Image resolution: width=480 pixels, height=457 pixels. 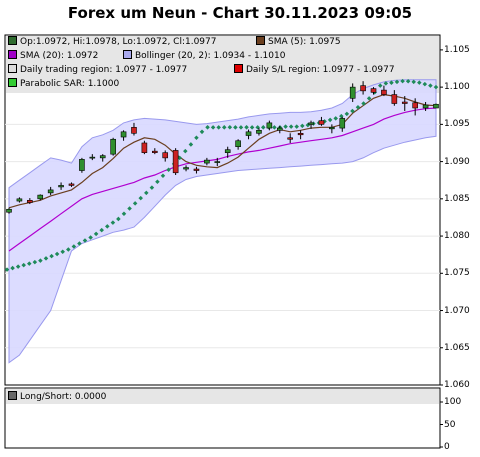 What do you see at coordinates (457, 124) in the screenshot?
I see `y-tick-label: 1.095` at bounding box center [457, 124].